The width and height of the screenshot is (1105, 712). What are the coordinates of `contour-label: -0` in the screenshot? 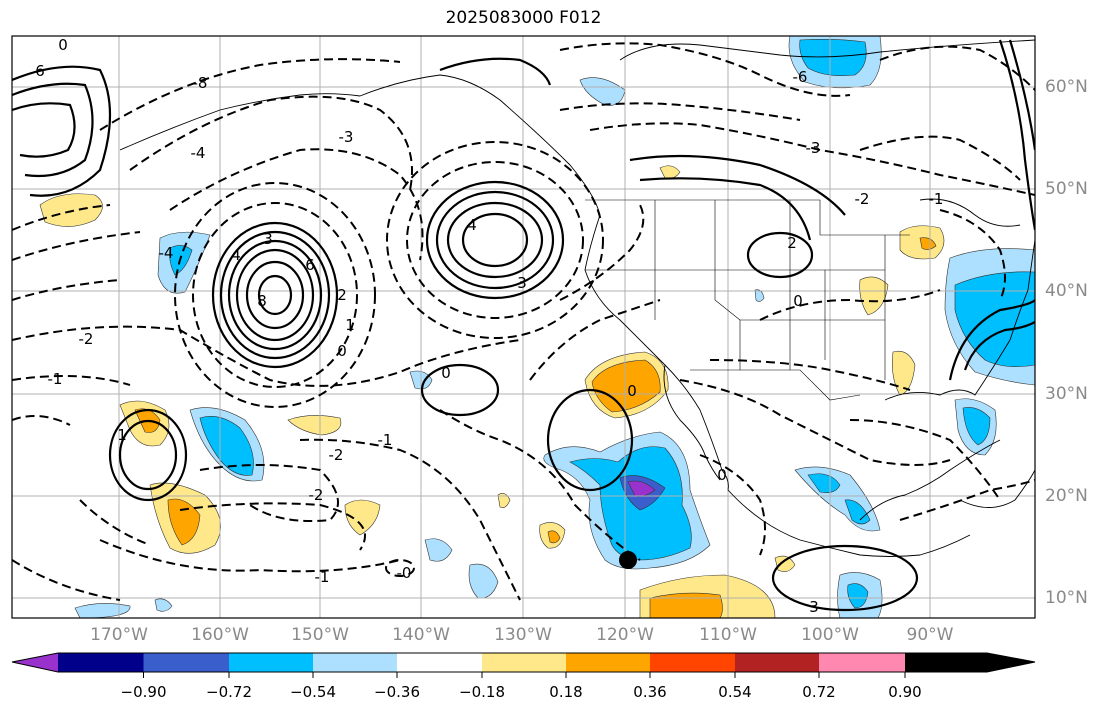 It's located at (404, 573).